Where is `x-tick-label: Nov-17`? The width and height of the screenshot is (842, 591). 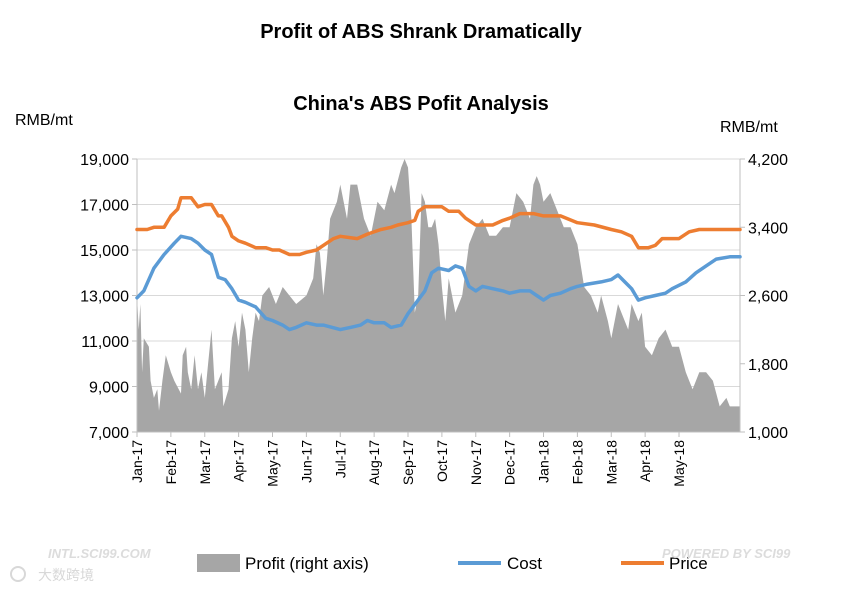
x-tick-label: Nov-17 is located at coordinates (476, 462).